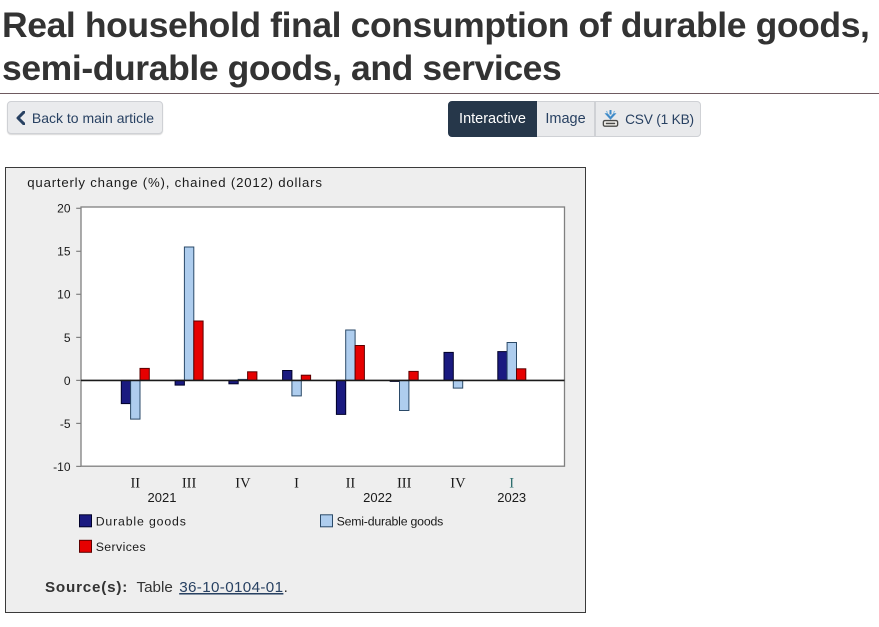  What do you see at coordinates (162, 497) in the screenshot?
I see `svg-text: 2021` at bounding box center [162, 497].